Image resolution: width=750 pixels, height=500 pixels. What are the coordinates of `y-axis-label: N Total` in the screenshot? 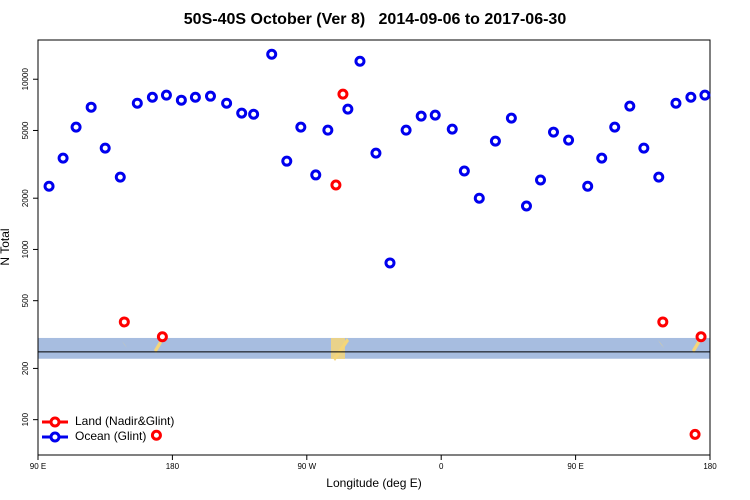 It's located at (6, 246).